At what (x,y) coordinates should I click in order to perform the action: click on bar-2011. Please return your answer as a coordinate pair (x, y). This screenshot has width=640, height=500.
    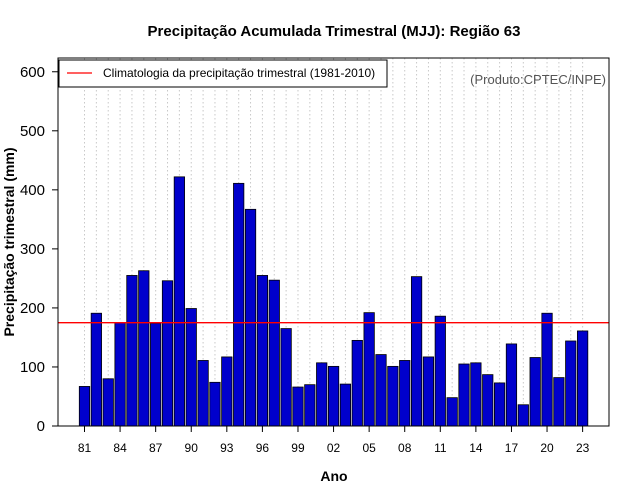
    Looking at the image, I should click on (440, 371).